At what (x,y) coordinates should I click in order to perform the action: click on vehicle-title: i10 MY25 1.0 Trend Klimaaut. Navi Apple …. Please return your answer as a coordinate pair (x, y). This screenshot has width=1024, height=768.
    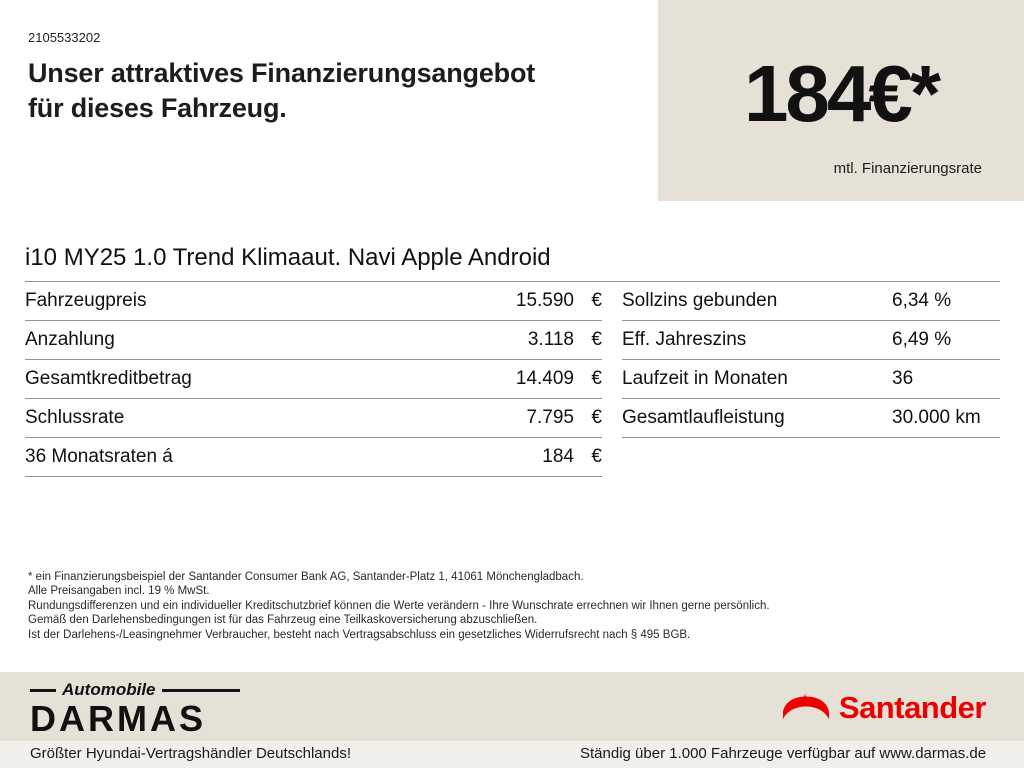
    Looking at the image, I should click on (288, 257).